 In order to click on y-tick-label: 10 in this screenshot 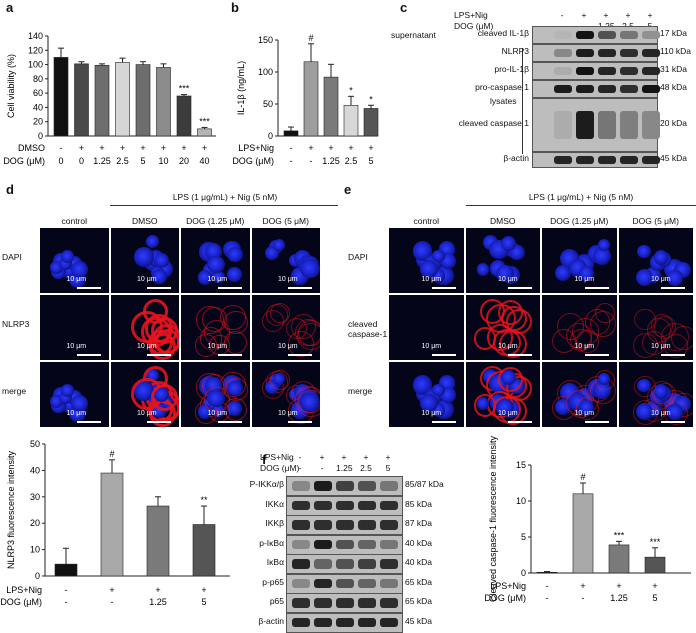, I will do `click(35, 550)`.